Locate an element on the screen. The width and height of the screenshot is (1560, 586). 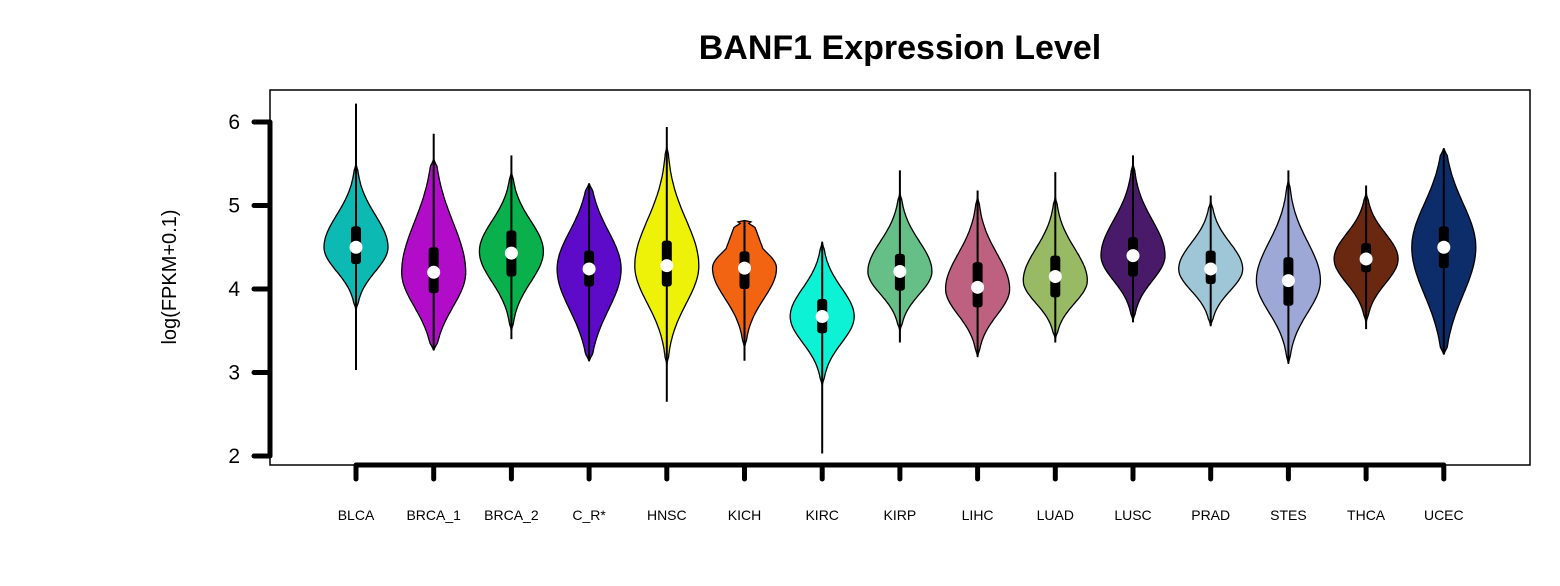
x-tick-label: KIRP is located at coordinates (900, 515).